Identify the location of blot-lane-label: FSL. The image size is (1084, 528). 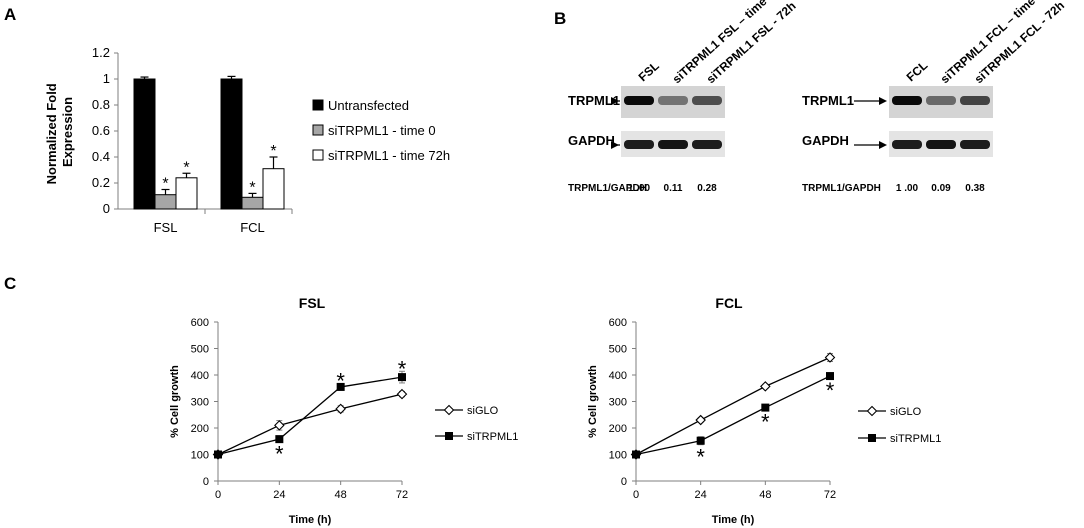
(649, 72).